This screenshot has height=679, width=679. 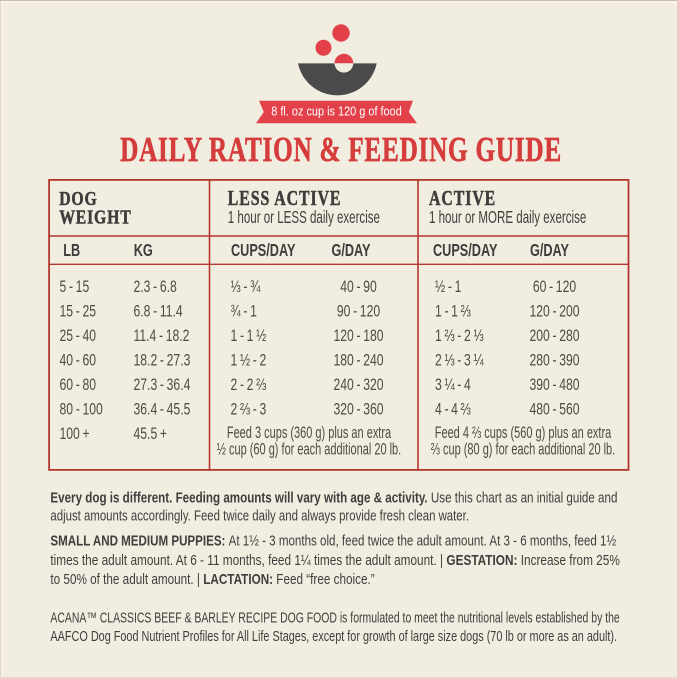 I want to click on svg-text: 18.2 - 27.3, so click(x=162, y=361).